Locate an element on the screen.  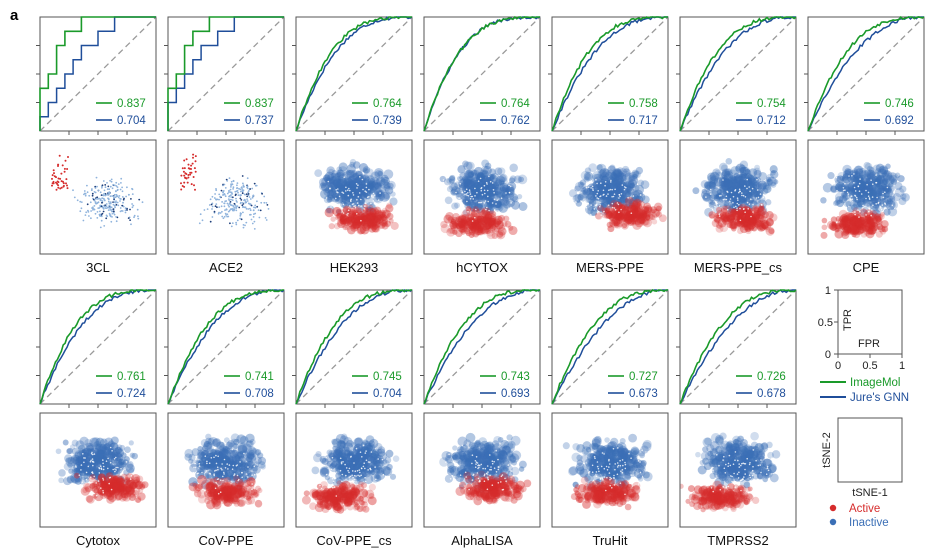
roc-line-imagemol is located at coordinates (97, 73).